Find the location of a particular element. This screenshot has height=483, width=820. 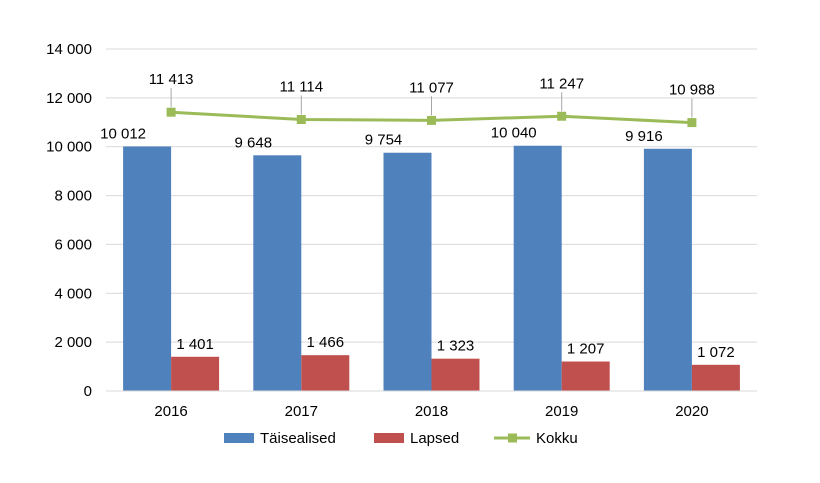

line-data-label: 11 077 is located at coordinates (431, 87).